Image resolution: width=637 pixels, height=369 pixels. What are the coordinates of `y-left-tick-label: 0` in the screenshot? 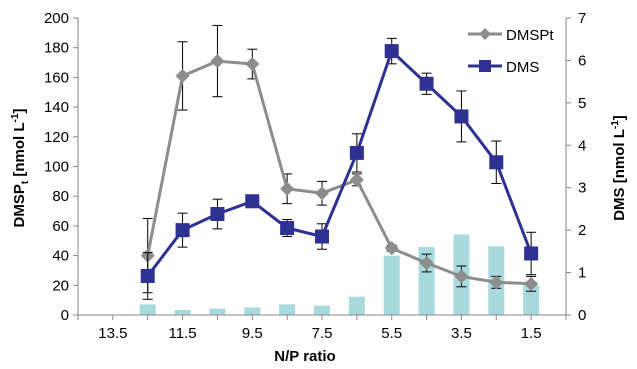 It's located at (65, 315).